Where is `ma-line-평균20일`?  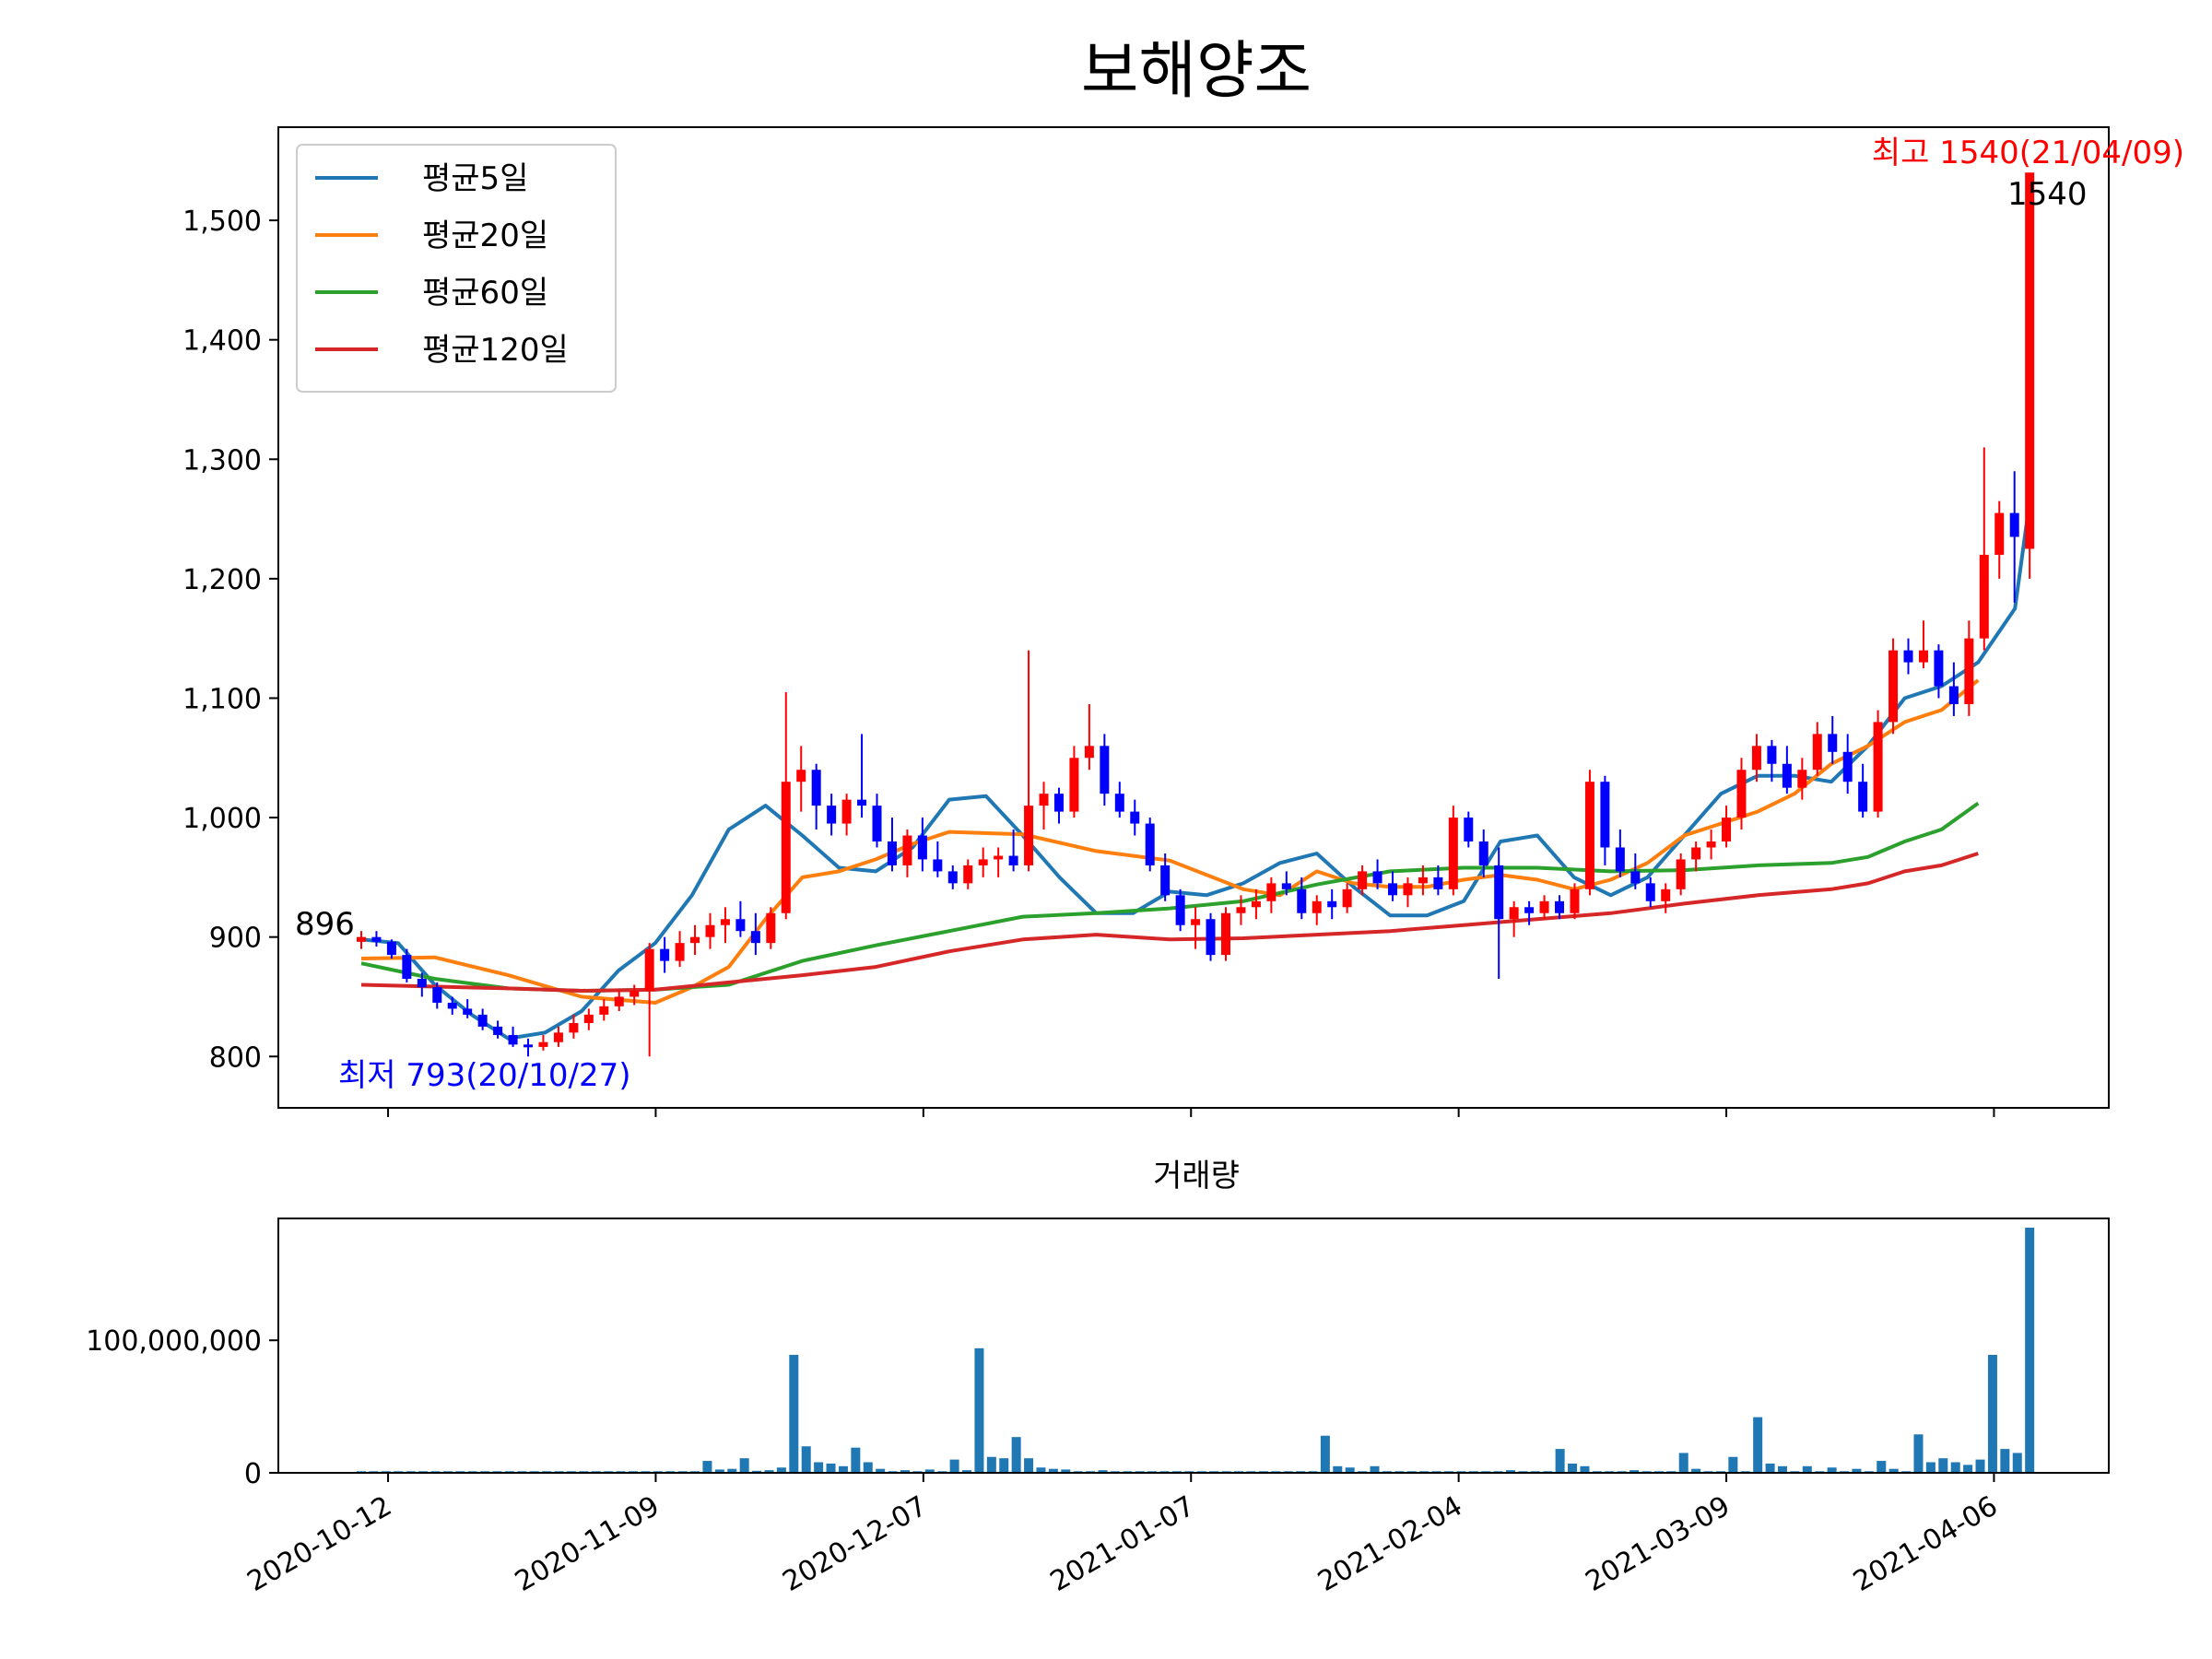
ma-line-평균20일 is located at coordinates (1170, 841).